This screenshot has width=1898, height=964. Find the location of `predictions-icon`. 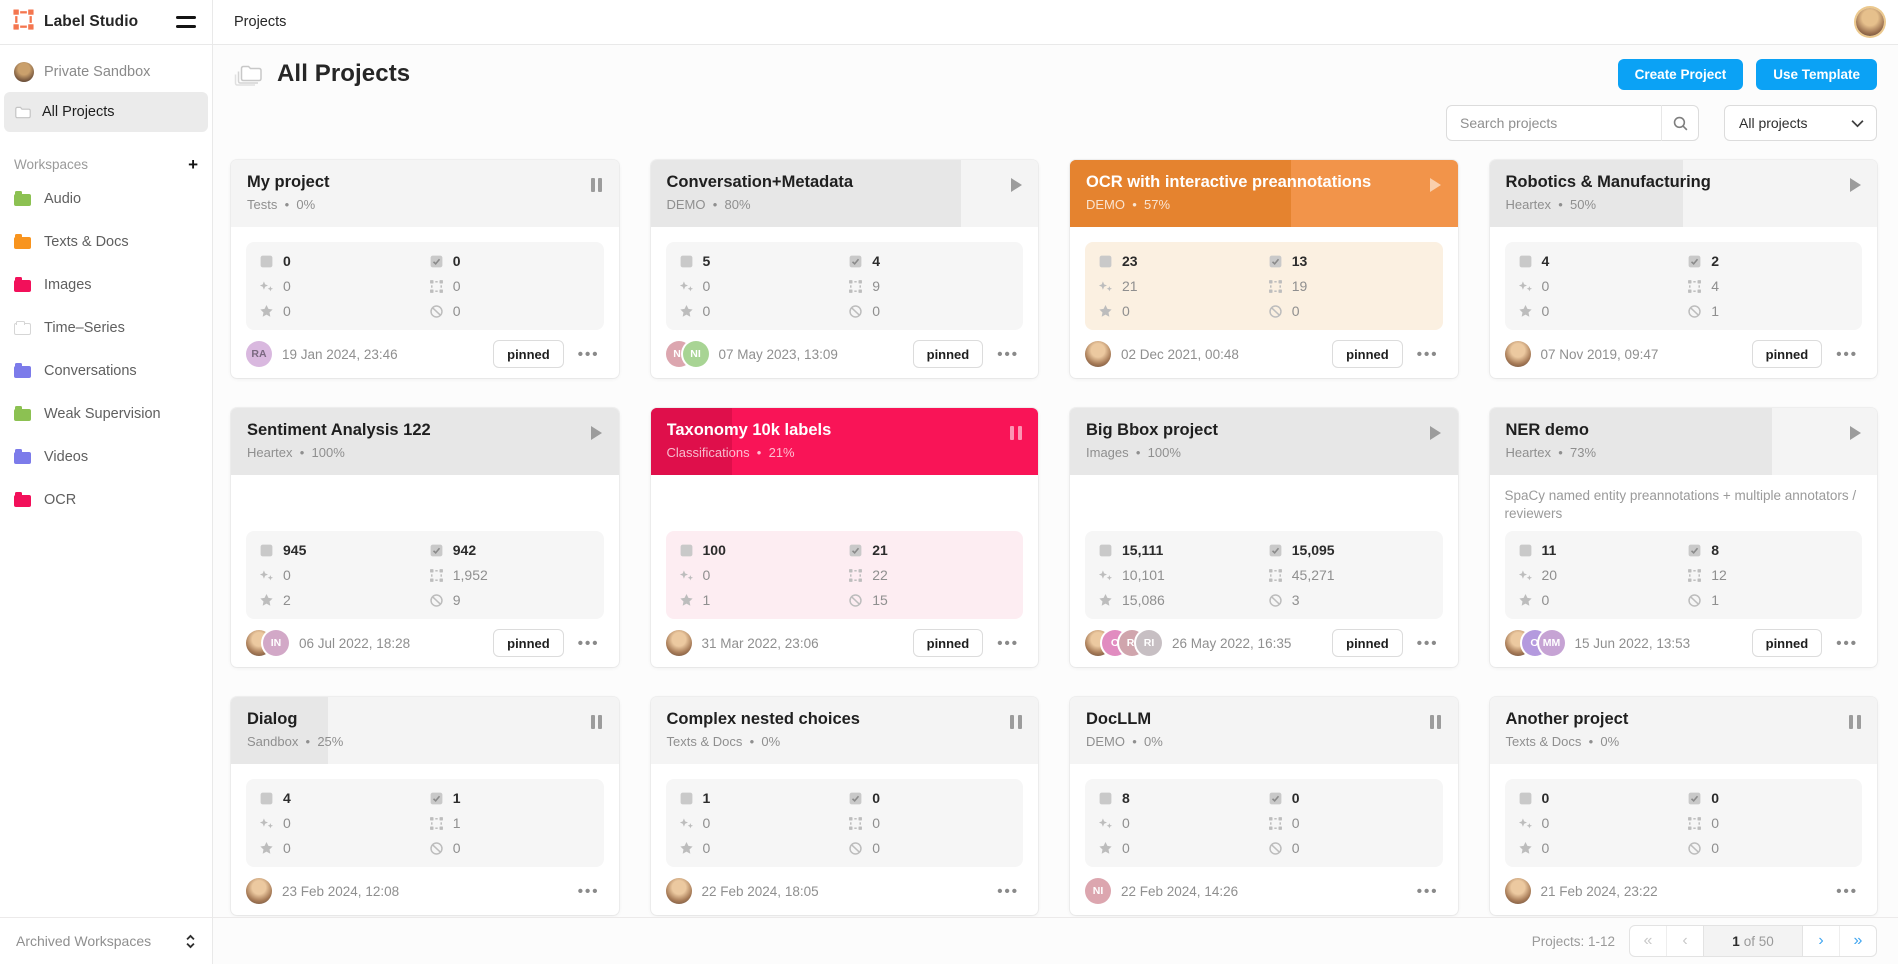

predictions-icon is located at coordinates (1525, 822).